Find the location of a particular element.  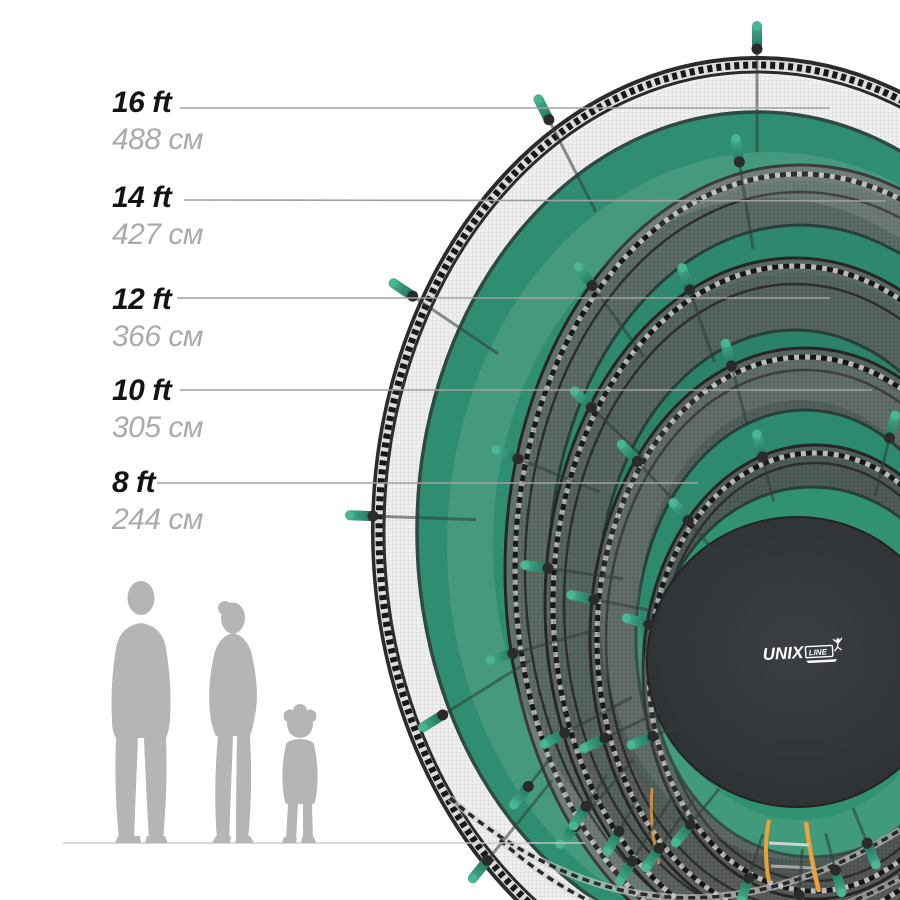

ladder is located at coordinates (735, 840).